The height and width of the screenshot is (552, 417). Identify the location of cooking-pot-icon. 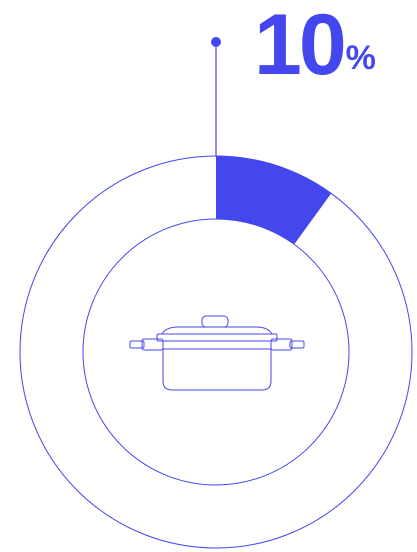
(217, 353).